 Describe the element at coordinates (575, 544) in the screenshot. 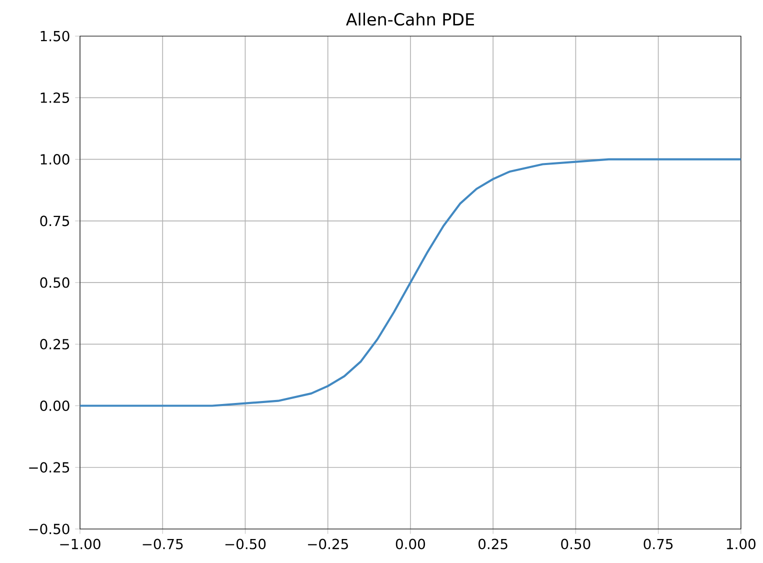

I see `x-tick-label: 0.50` at that location.